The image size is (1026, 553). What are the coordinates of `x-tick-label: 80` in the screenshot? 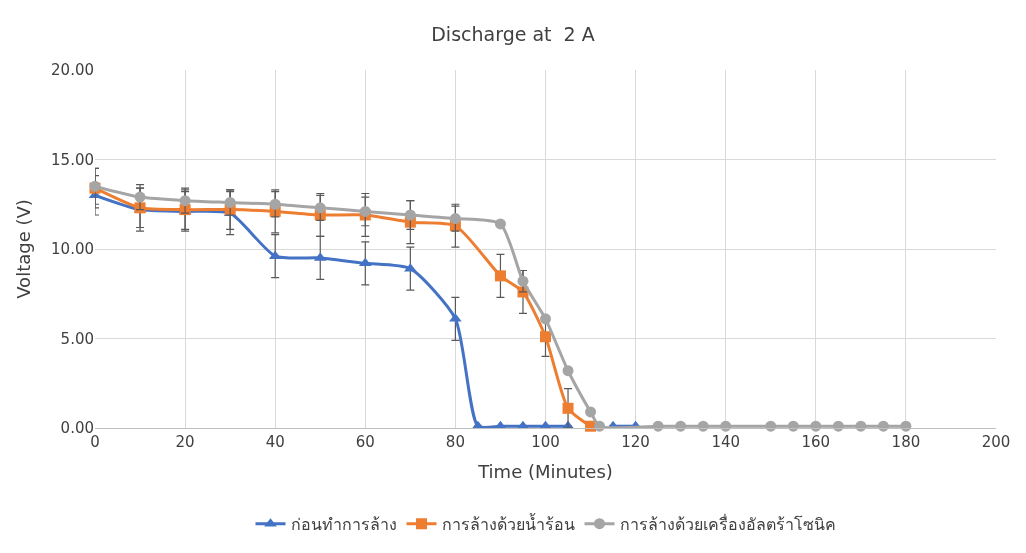 It's located at (455, 442).